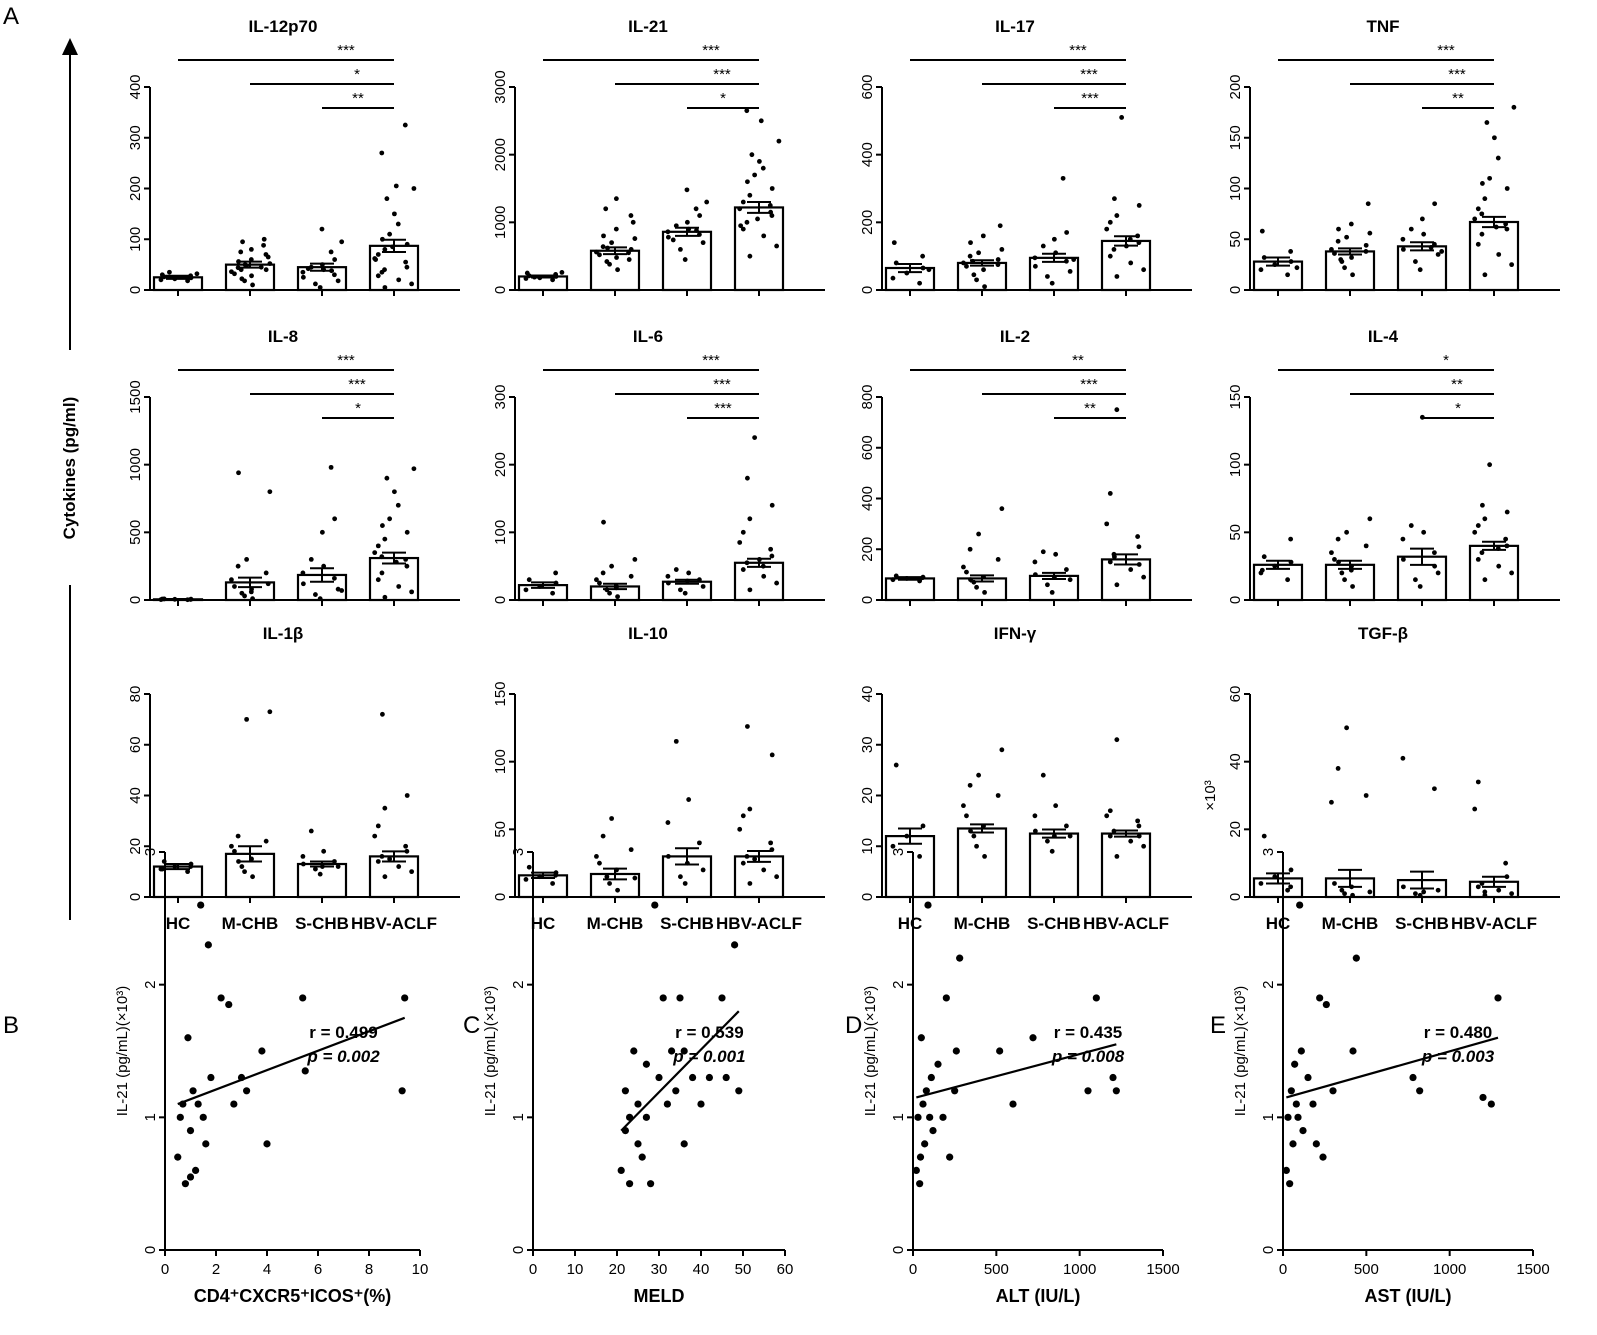 The width and height of the screenshot is (1597, 1335). What do you see at coordinates (318, 1269) in the screenshot?
I see `x-tick-label: 6` at bounding box center [318, 1269].